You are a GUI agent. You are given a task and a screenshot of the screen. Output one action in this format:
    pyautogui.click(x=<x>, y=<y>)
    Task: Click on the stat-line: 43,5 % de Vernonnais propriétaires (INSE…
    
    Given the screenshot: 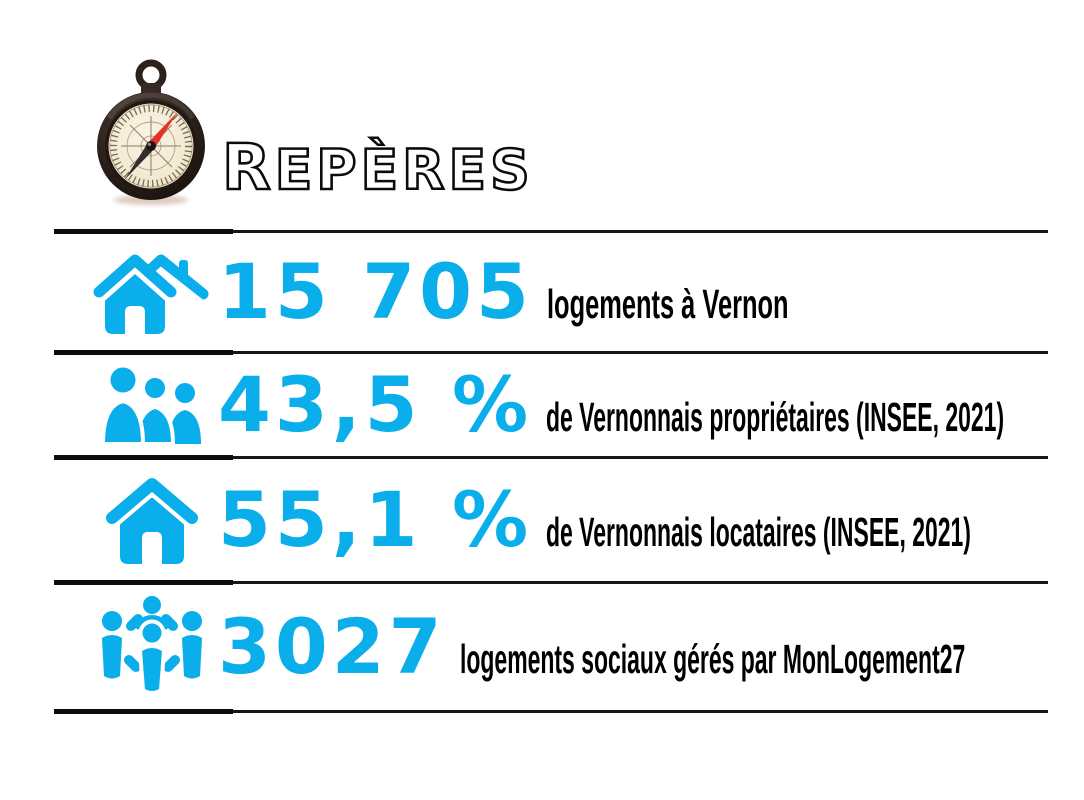 What is the action you would take?
    pyautogui.click(x=651, y=404)
    